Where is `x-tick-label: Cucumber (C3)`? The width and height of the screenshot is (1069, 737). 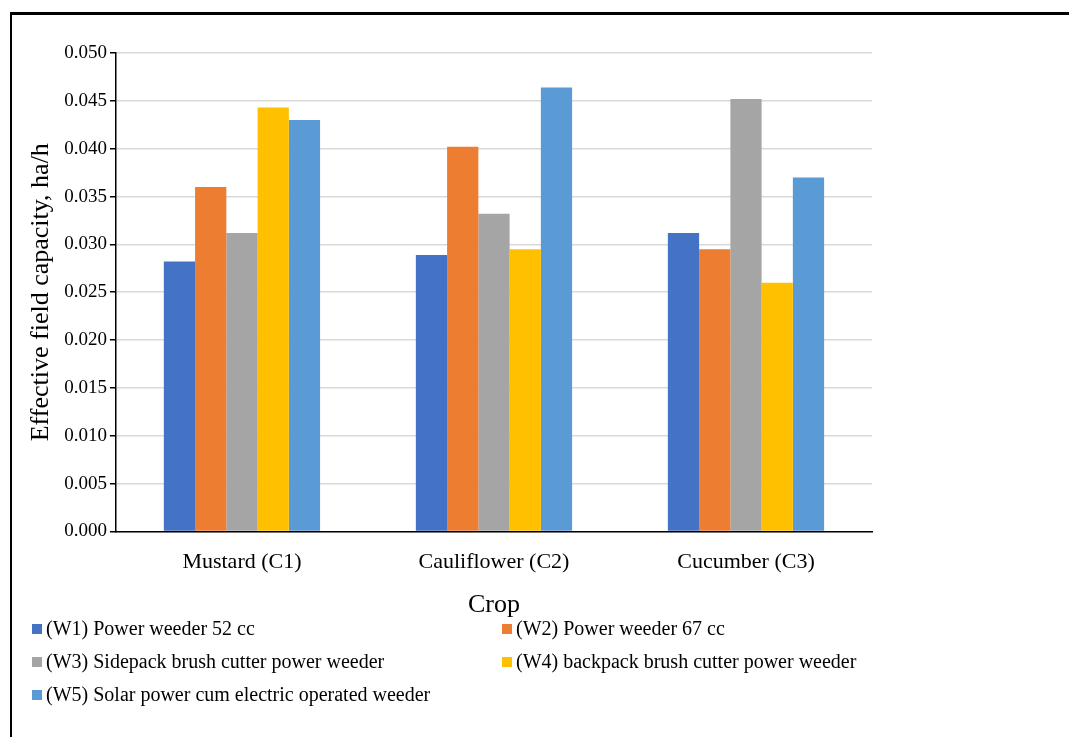
x-tick-label: Cucumber (C3) is located at coordinates (746, 561).